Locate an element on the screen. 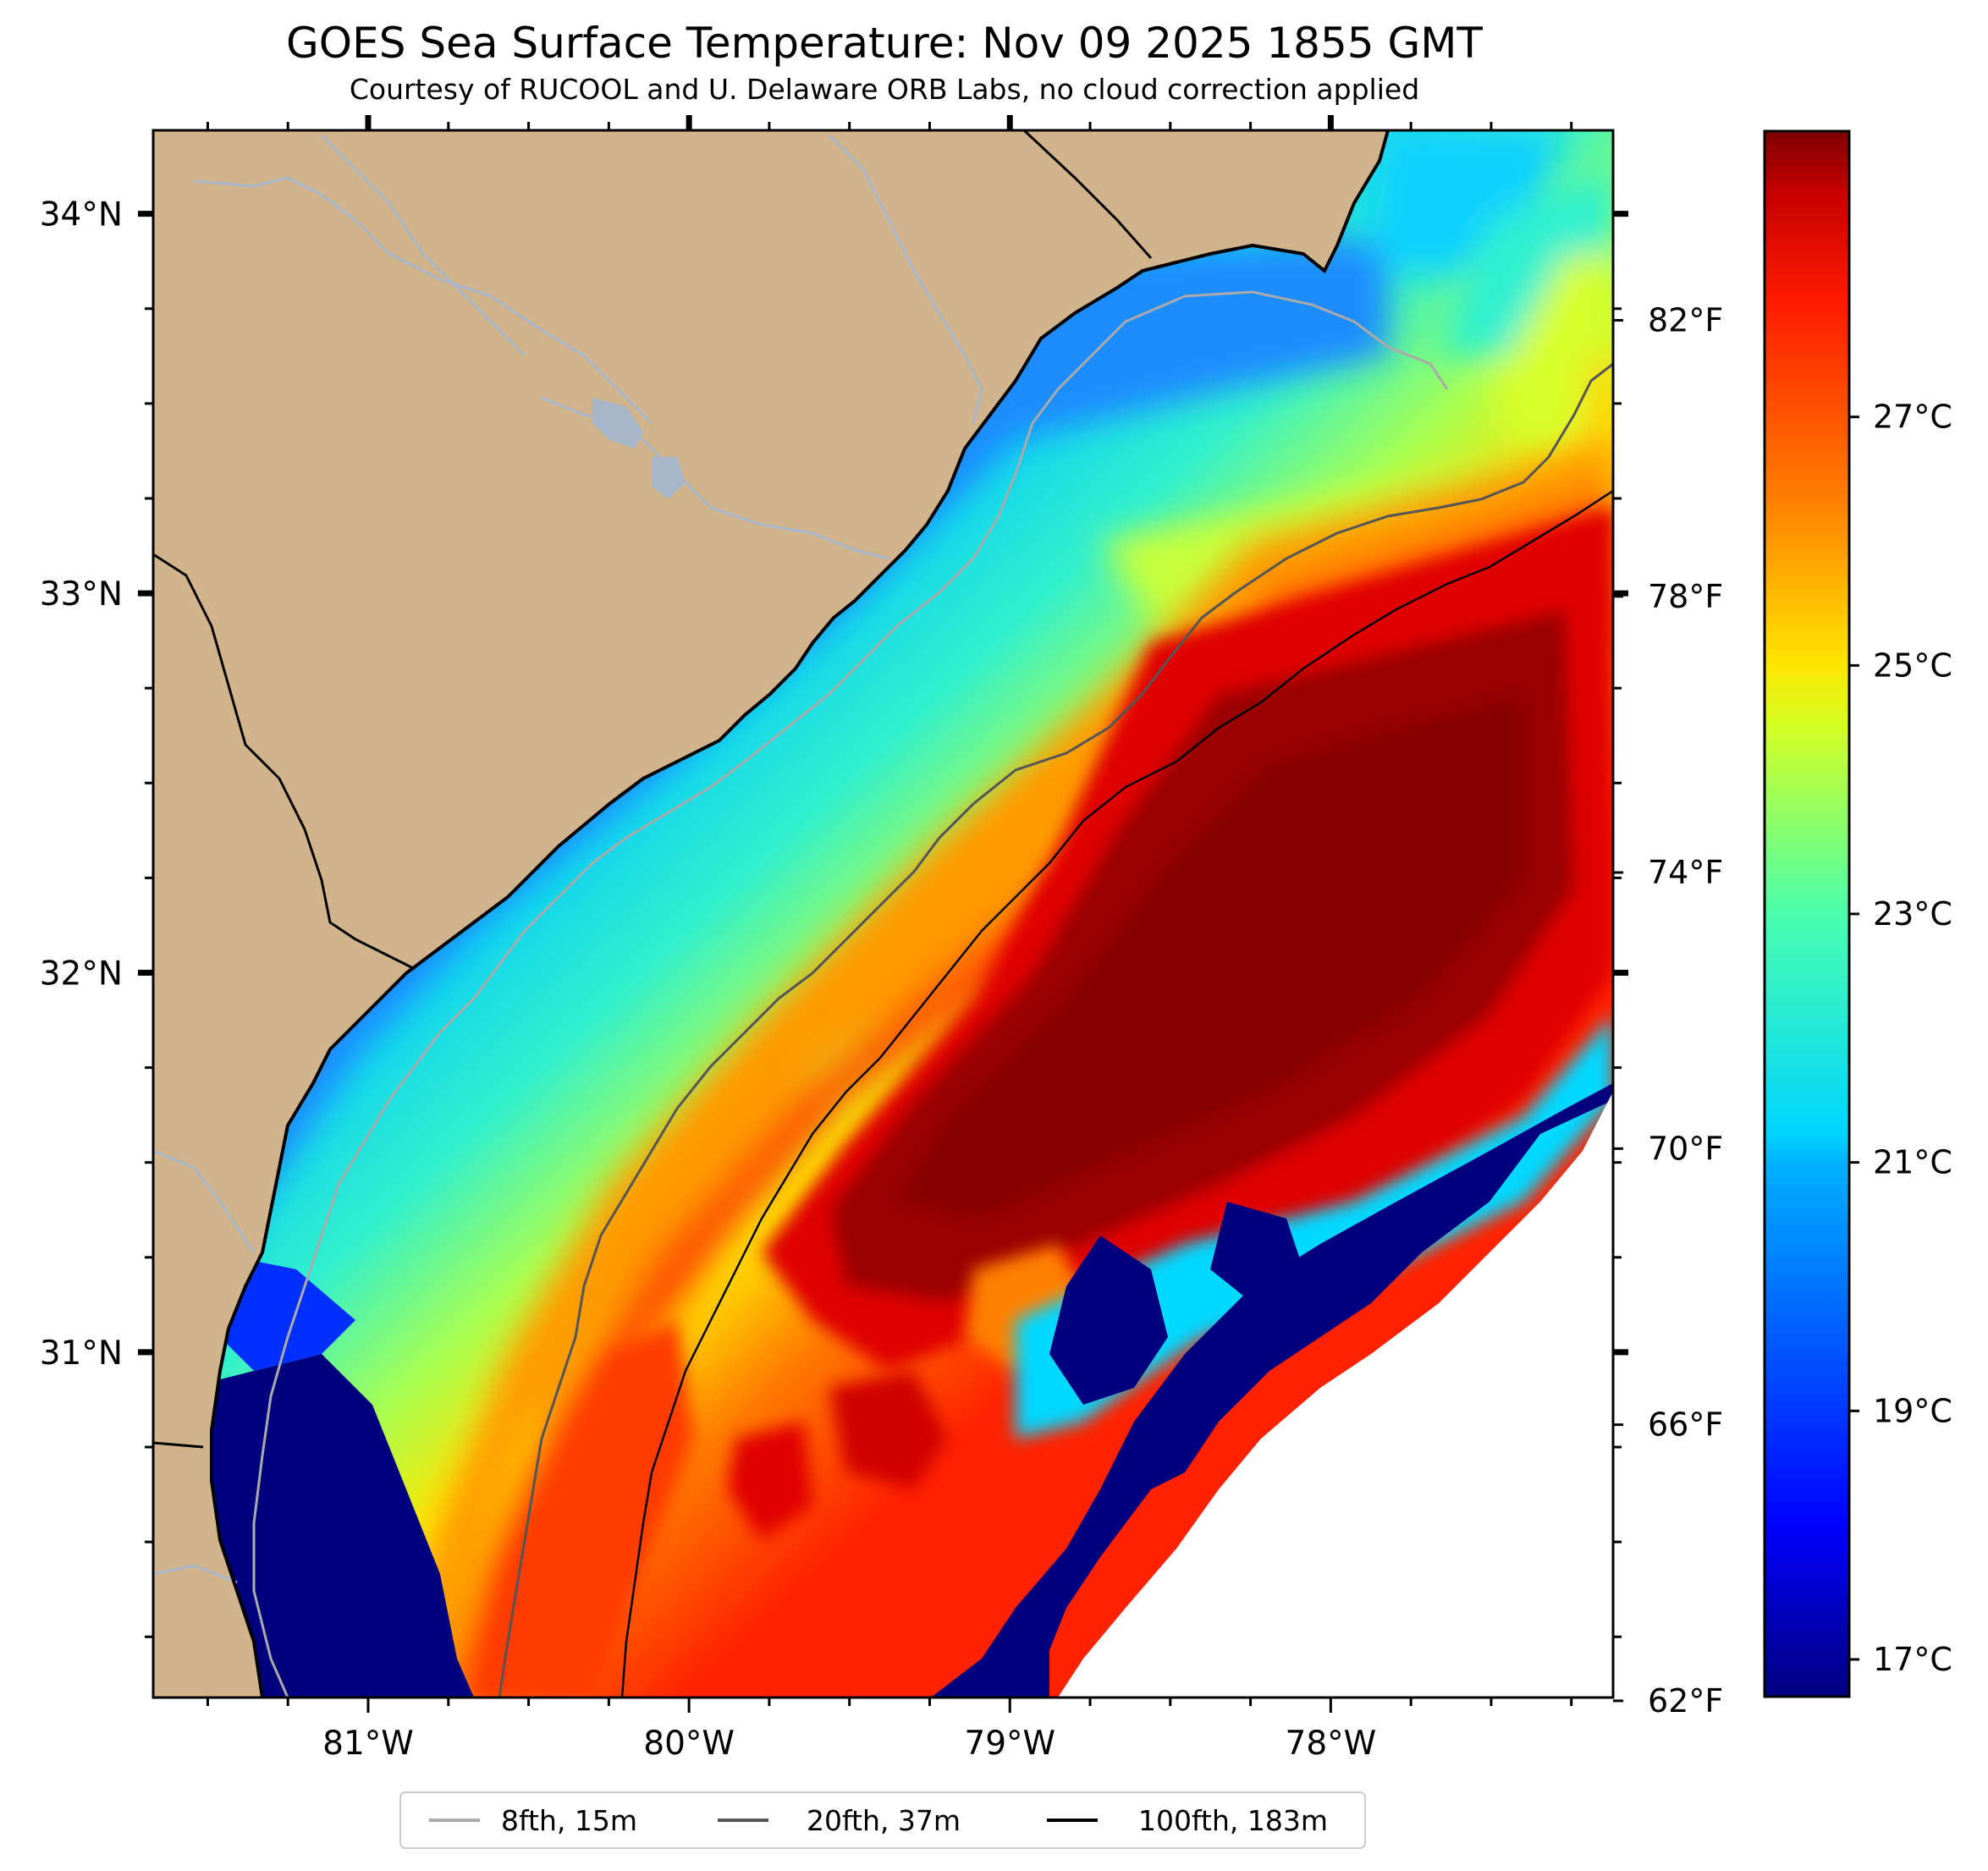 Image resolution: width=1988 pixels, height=1871 pixels. fahrenheit-tick-label: 70°F is located at coordinates (1685, 1149).